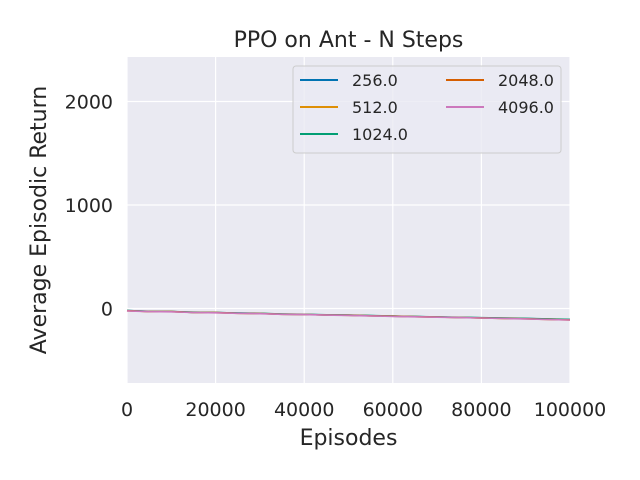  Describe the element at coordinates (107, 309) in the screenshot. I see `y-tick-label: 0` at that location.